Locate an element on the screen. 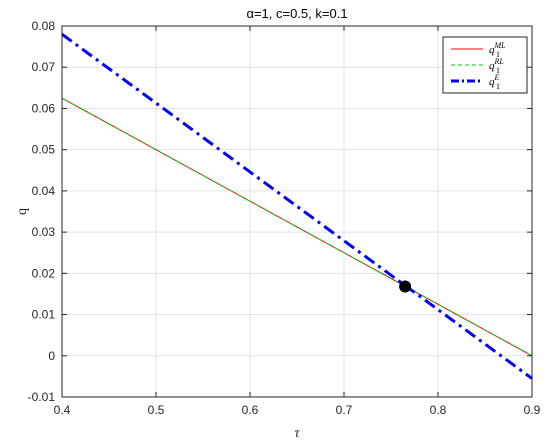  y-tick-label: 0 is located at coordinates (51, 356).